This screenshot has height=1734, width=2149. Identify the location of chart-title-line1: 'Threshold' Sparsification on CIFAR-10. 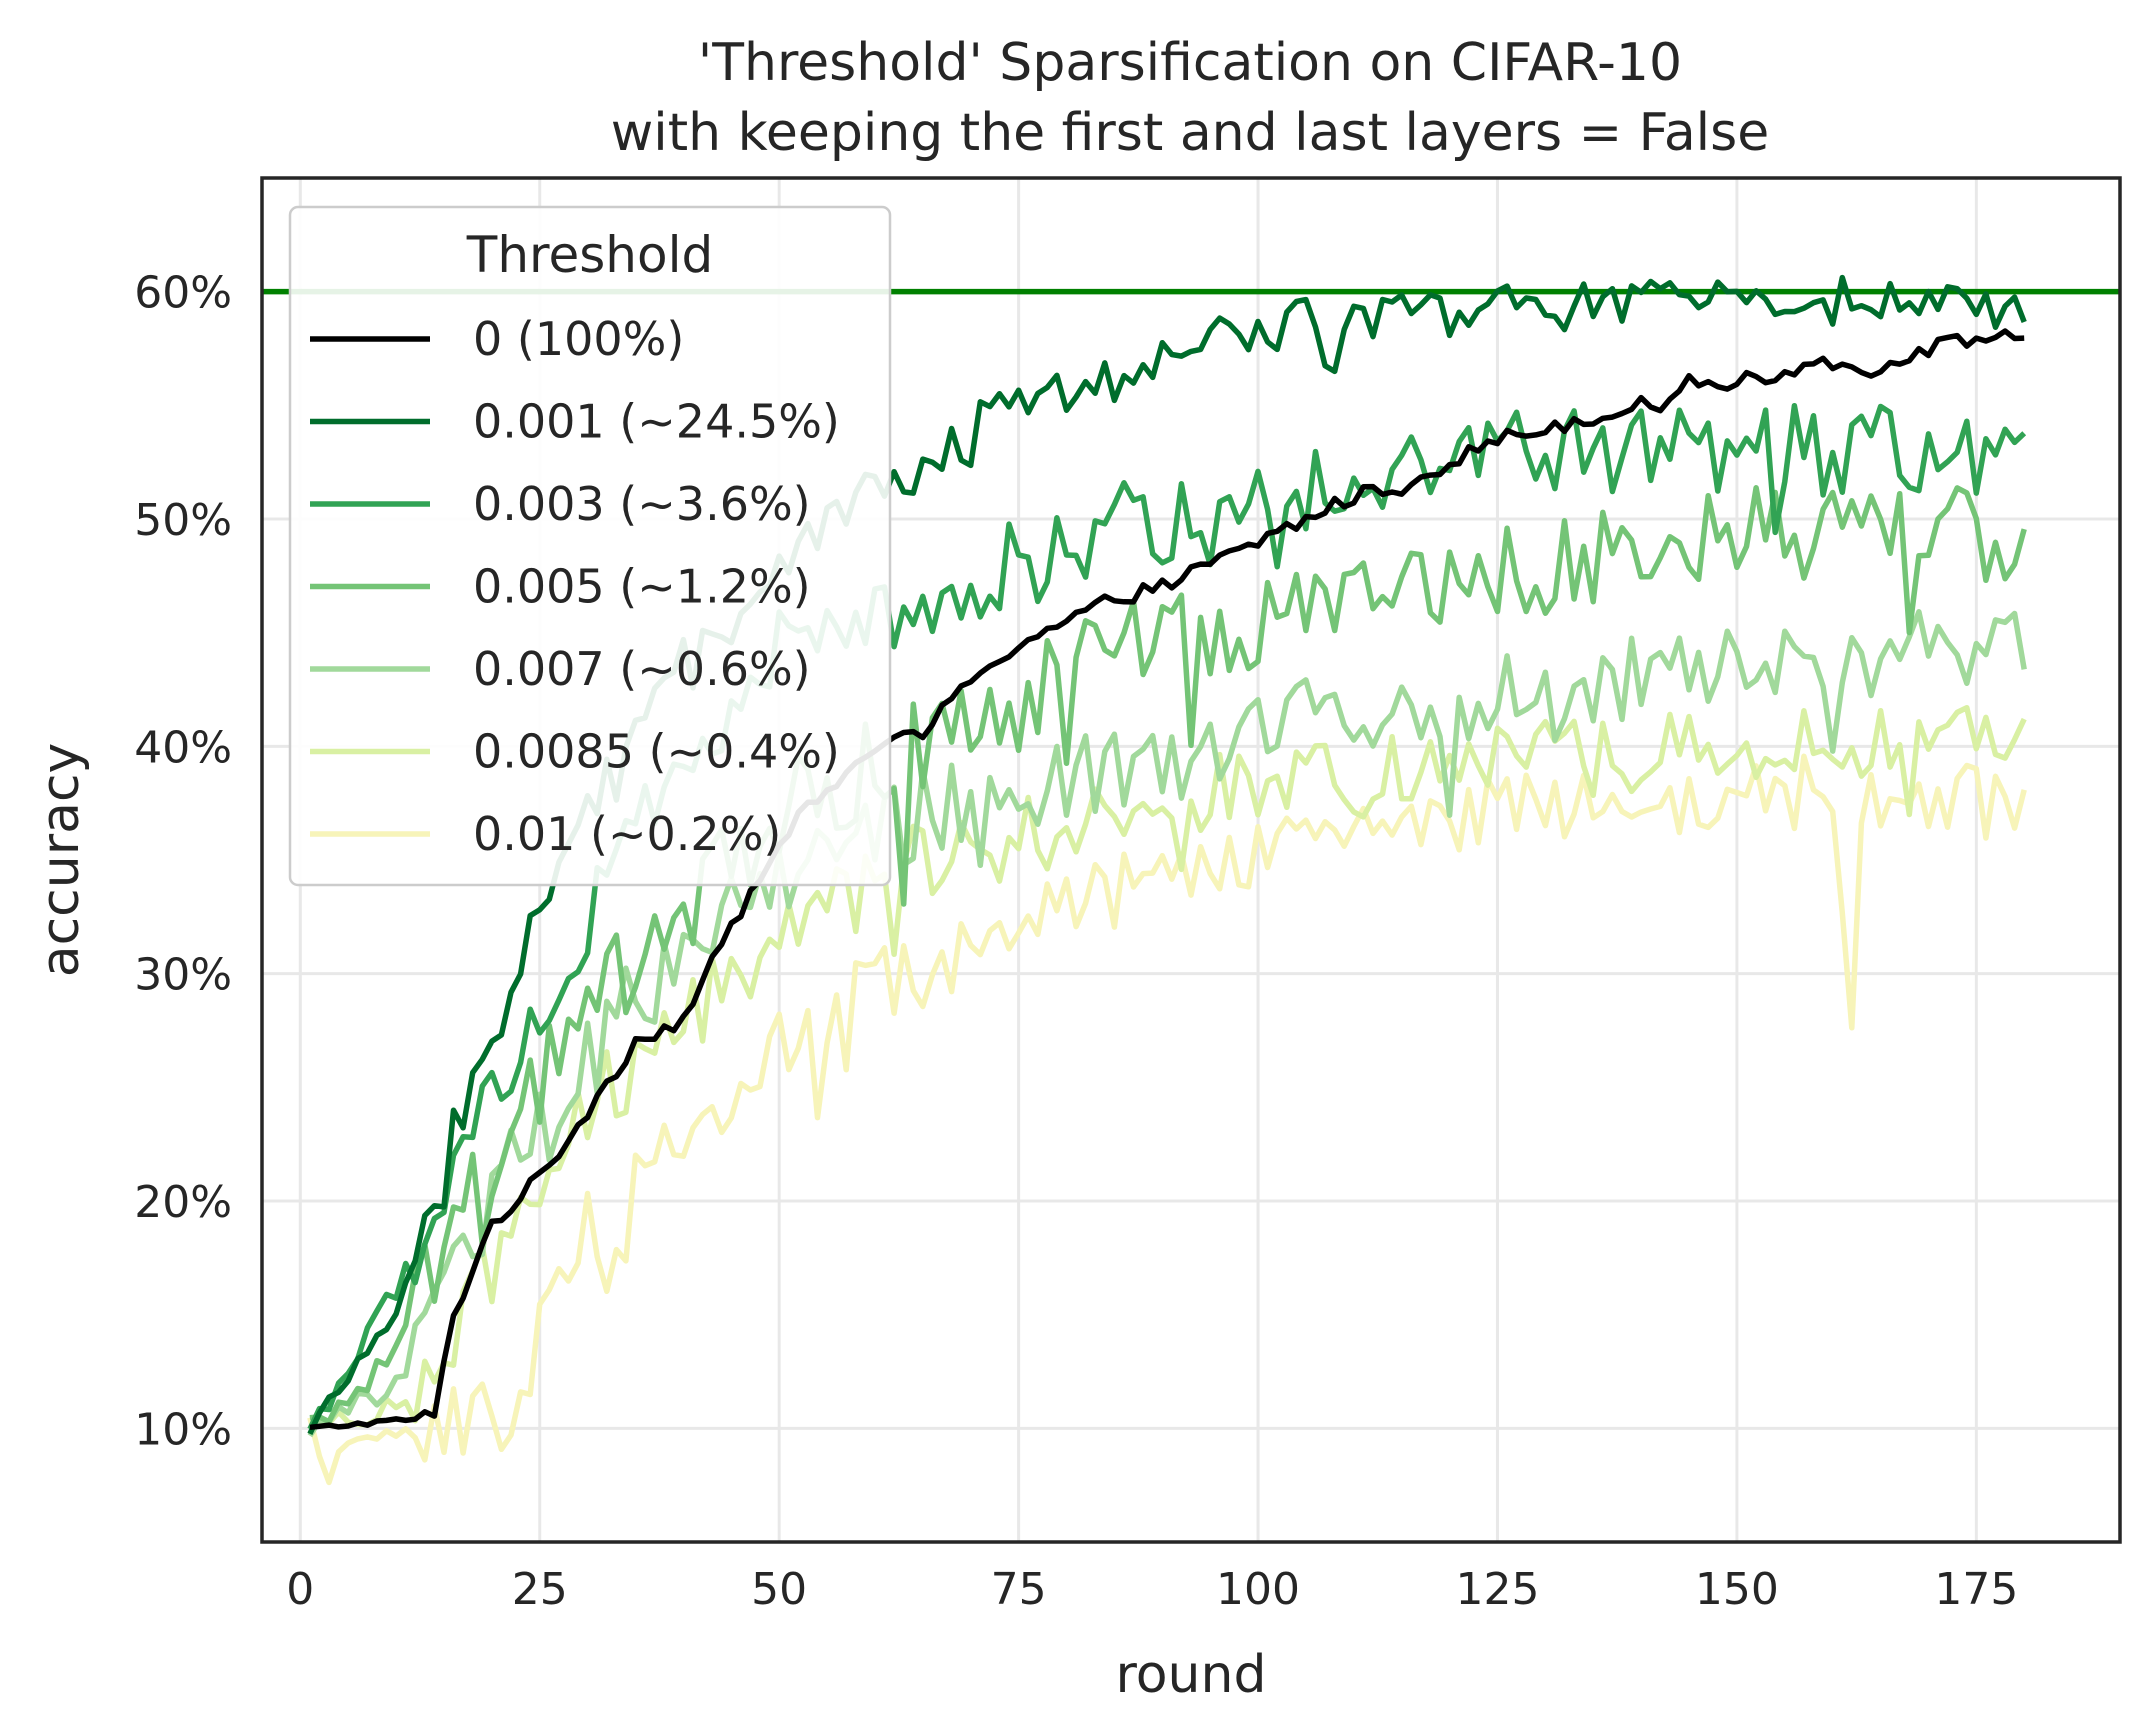
(1190, 63).